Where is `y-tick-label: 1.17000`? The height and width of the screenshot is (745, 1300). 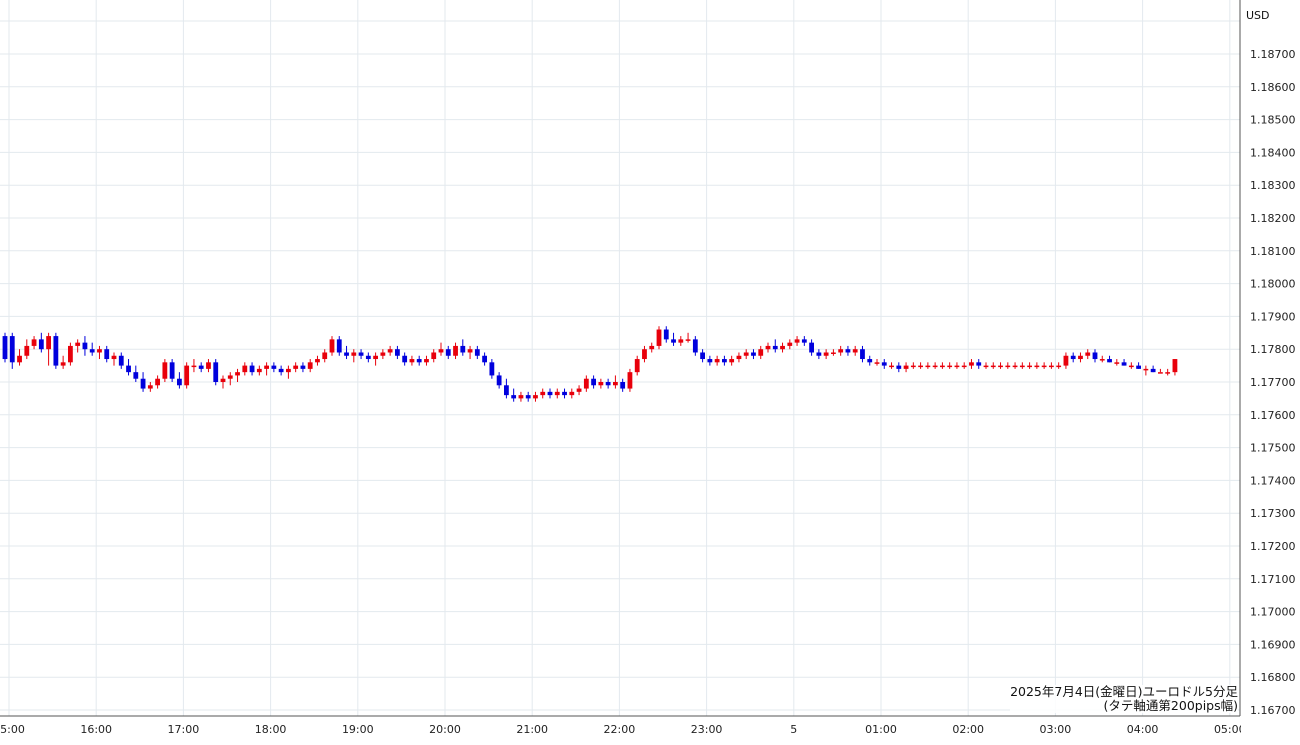
y-tick-label: 1.17000 is located at coordinates (1273, 612).